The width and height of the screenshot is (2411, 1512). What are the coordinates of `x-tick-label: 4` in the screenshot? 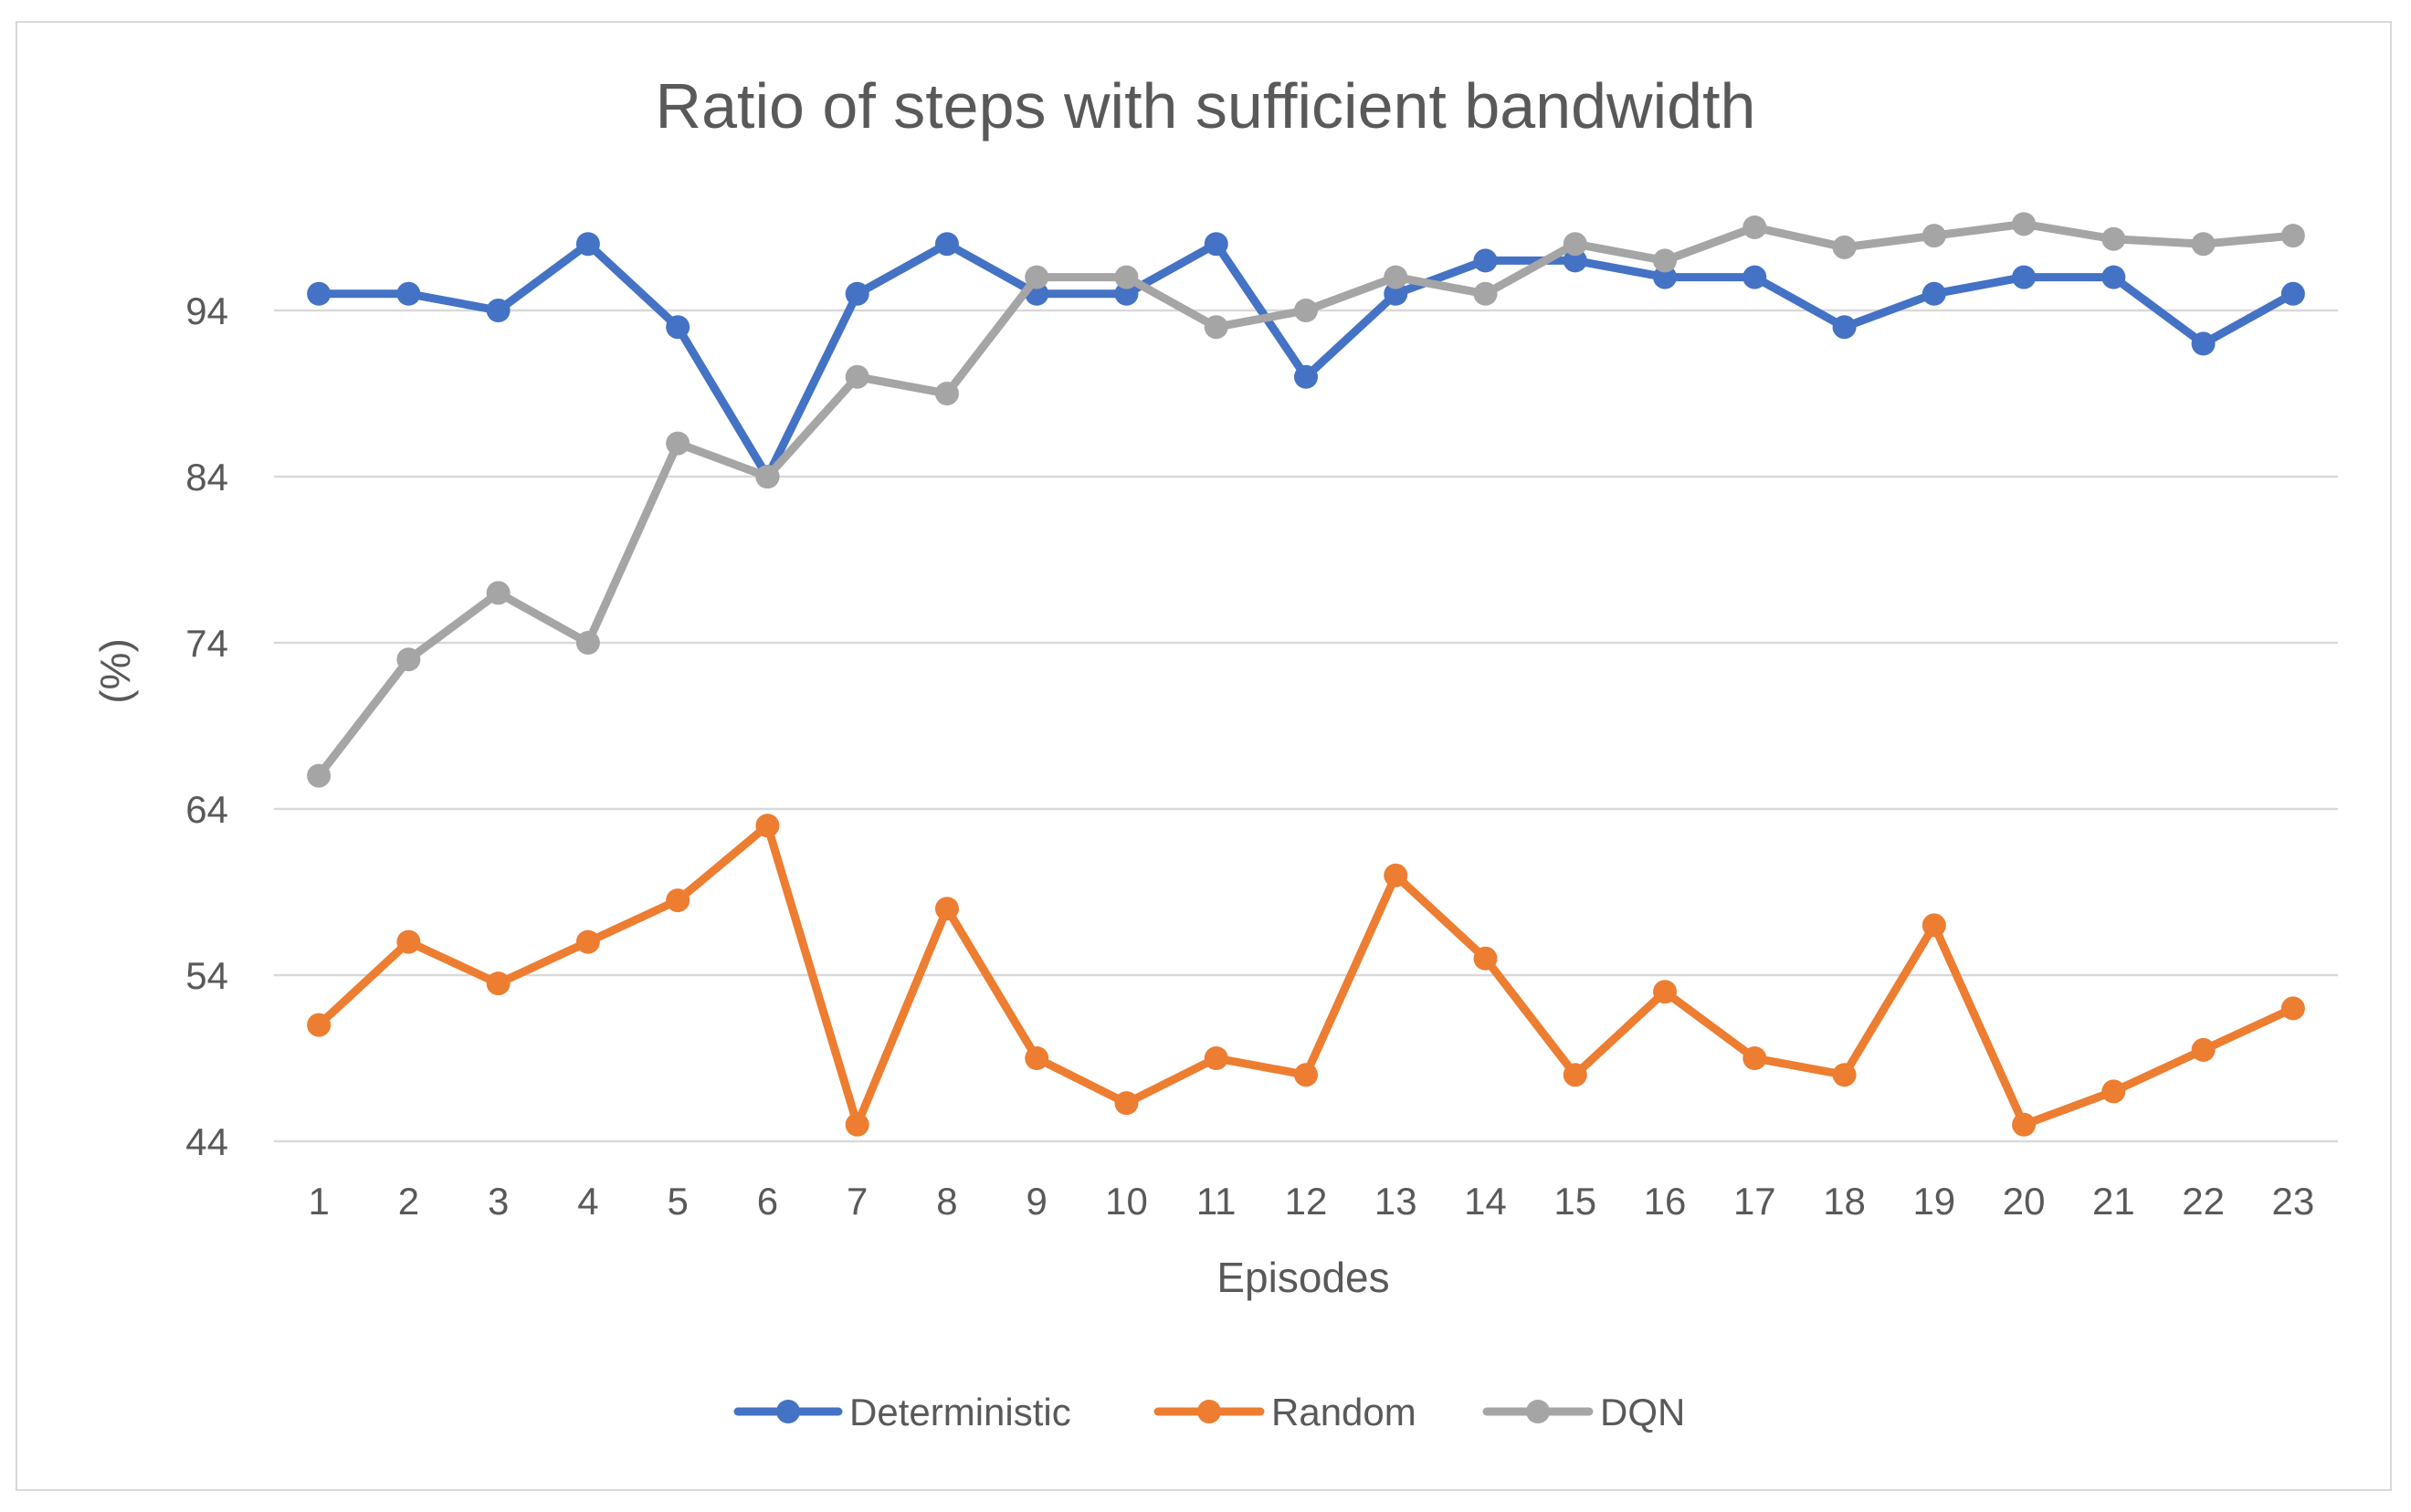 It's located at (587, 1201).